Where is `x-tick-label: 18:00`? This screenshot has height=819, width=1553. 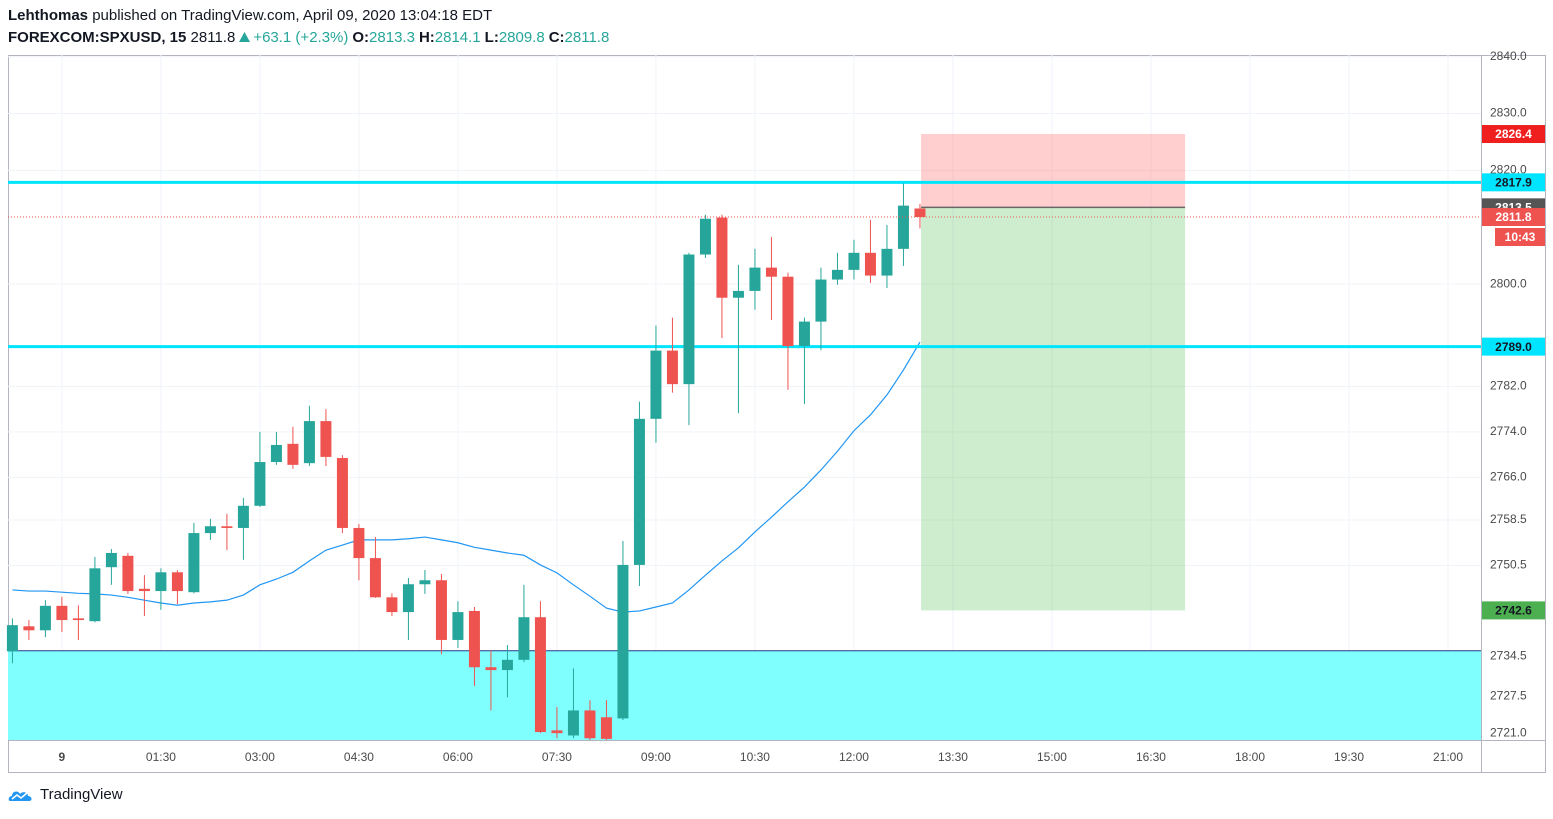 x-tick-label: 18:00 is located at coordinates (1250, 757).